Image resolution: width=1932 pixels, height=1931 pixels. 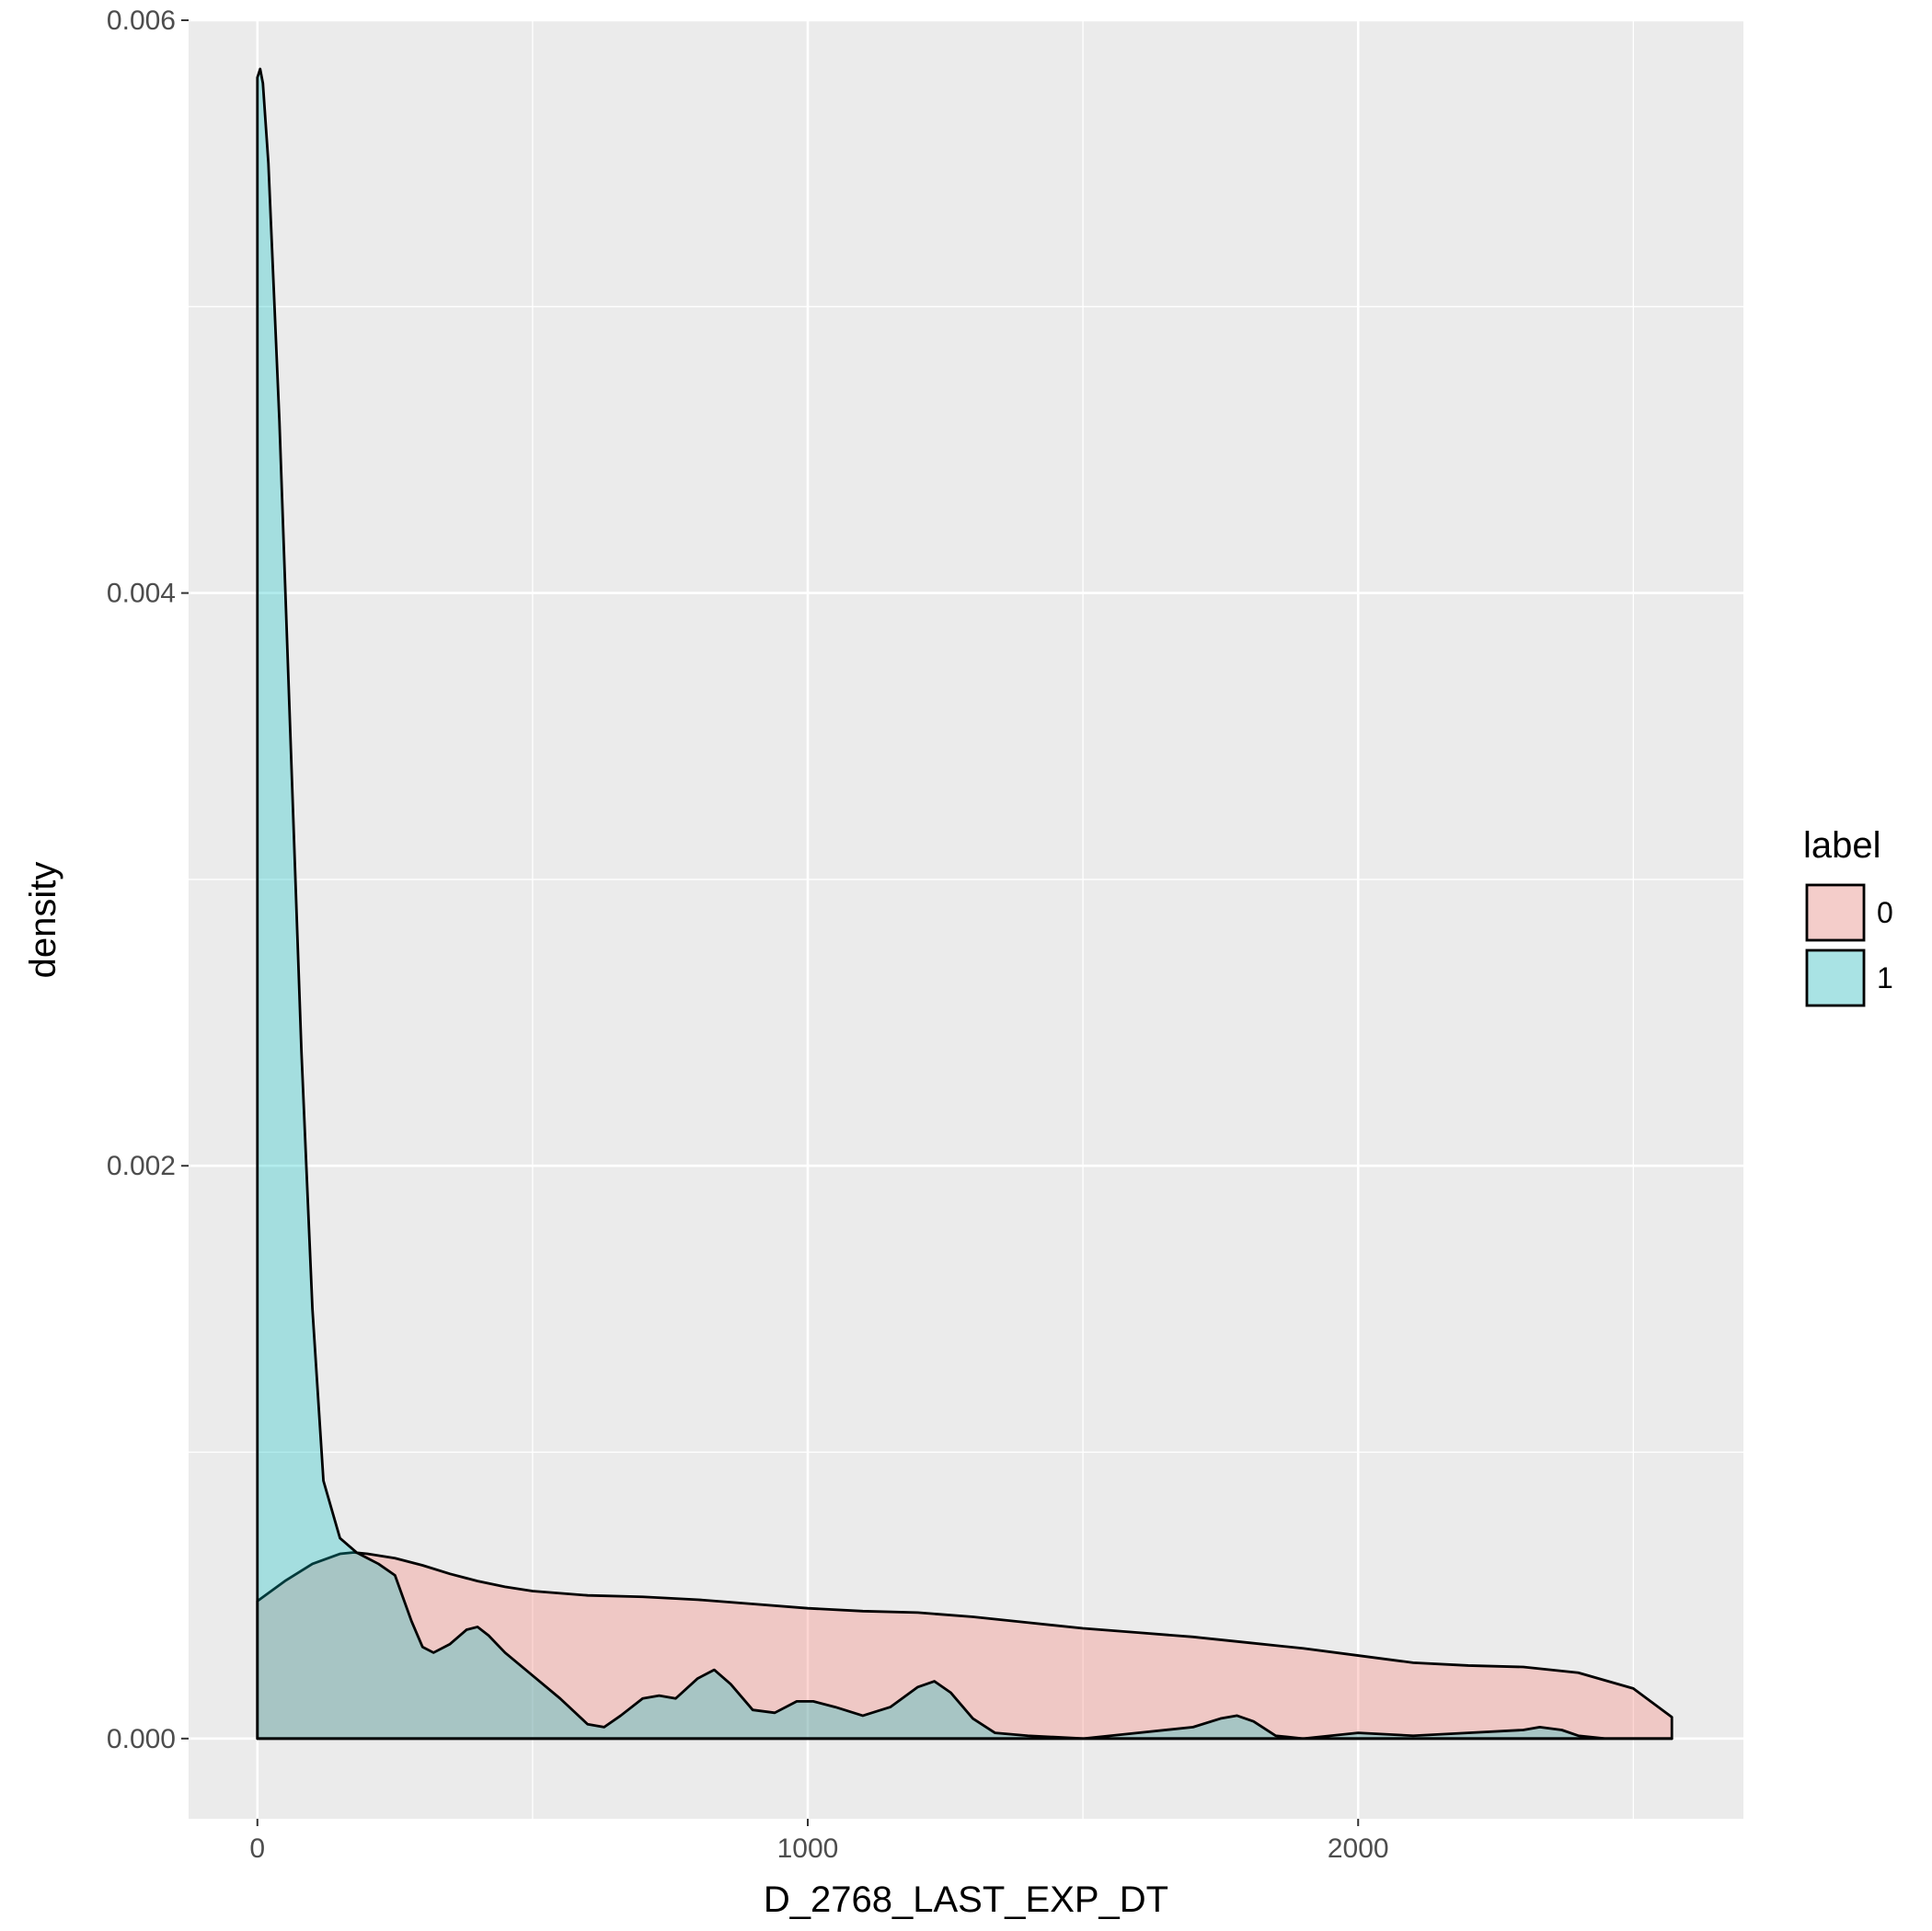 I want to click on x-tick-label: 1000, so click(x=808, y=1849).